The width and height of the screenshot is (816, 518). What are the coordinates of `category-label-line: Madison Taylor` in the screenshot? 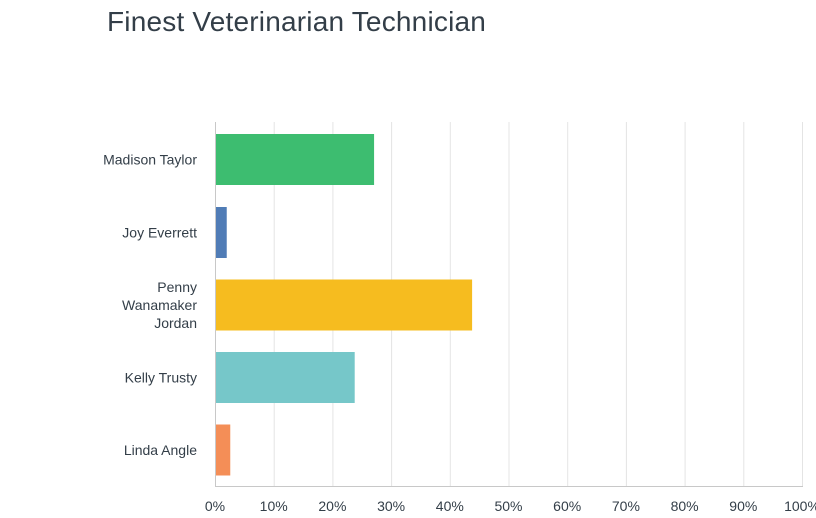 It's located at (150, 160).